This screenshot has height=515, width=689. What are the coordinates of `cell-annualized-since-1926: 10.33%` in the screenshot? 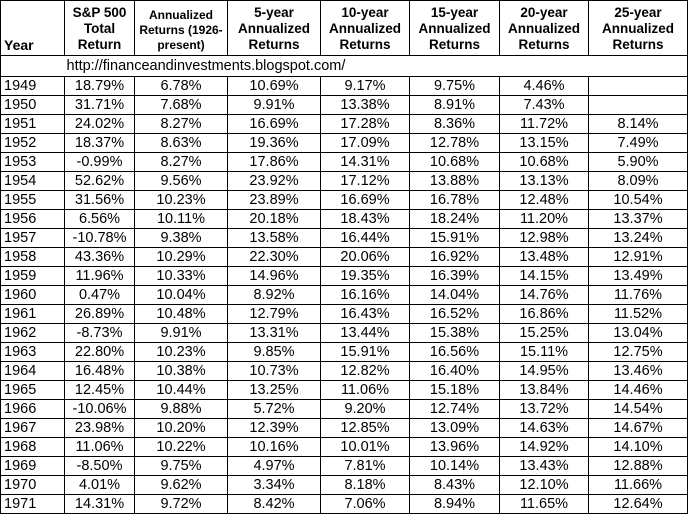 It's located at (181, 276).